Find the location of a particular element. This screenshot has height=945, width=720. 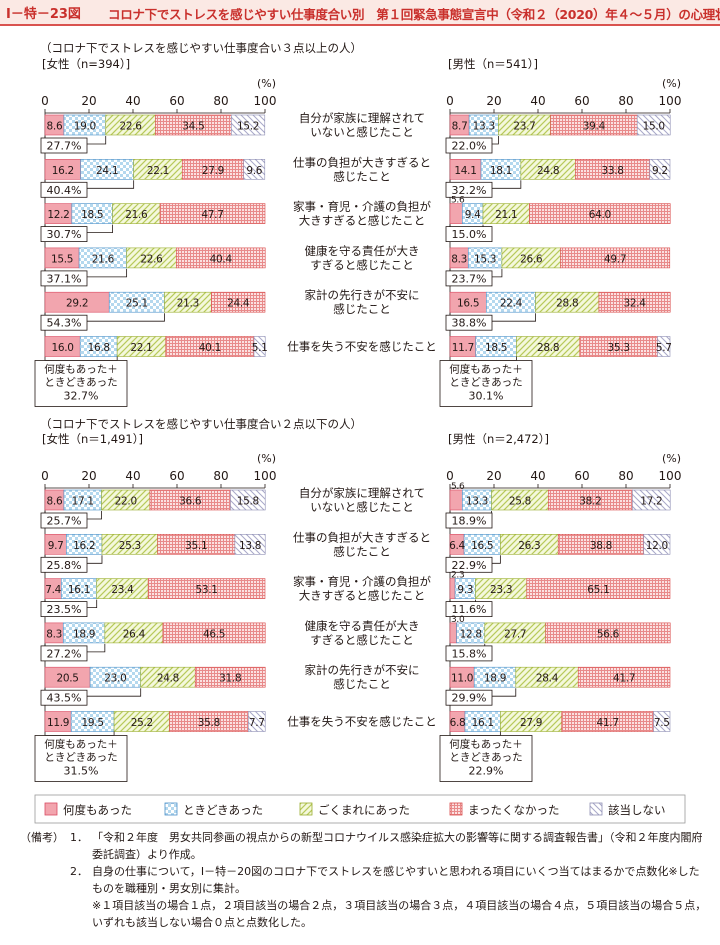

data-label: 41.7 is located at coordinates (608, 723).